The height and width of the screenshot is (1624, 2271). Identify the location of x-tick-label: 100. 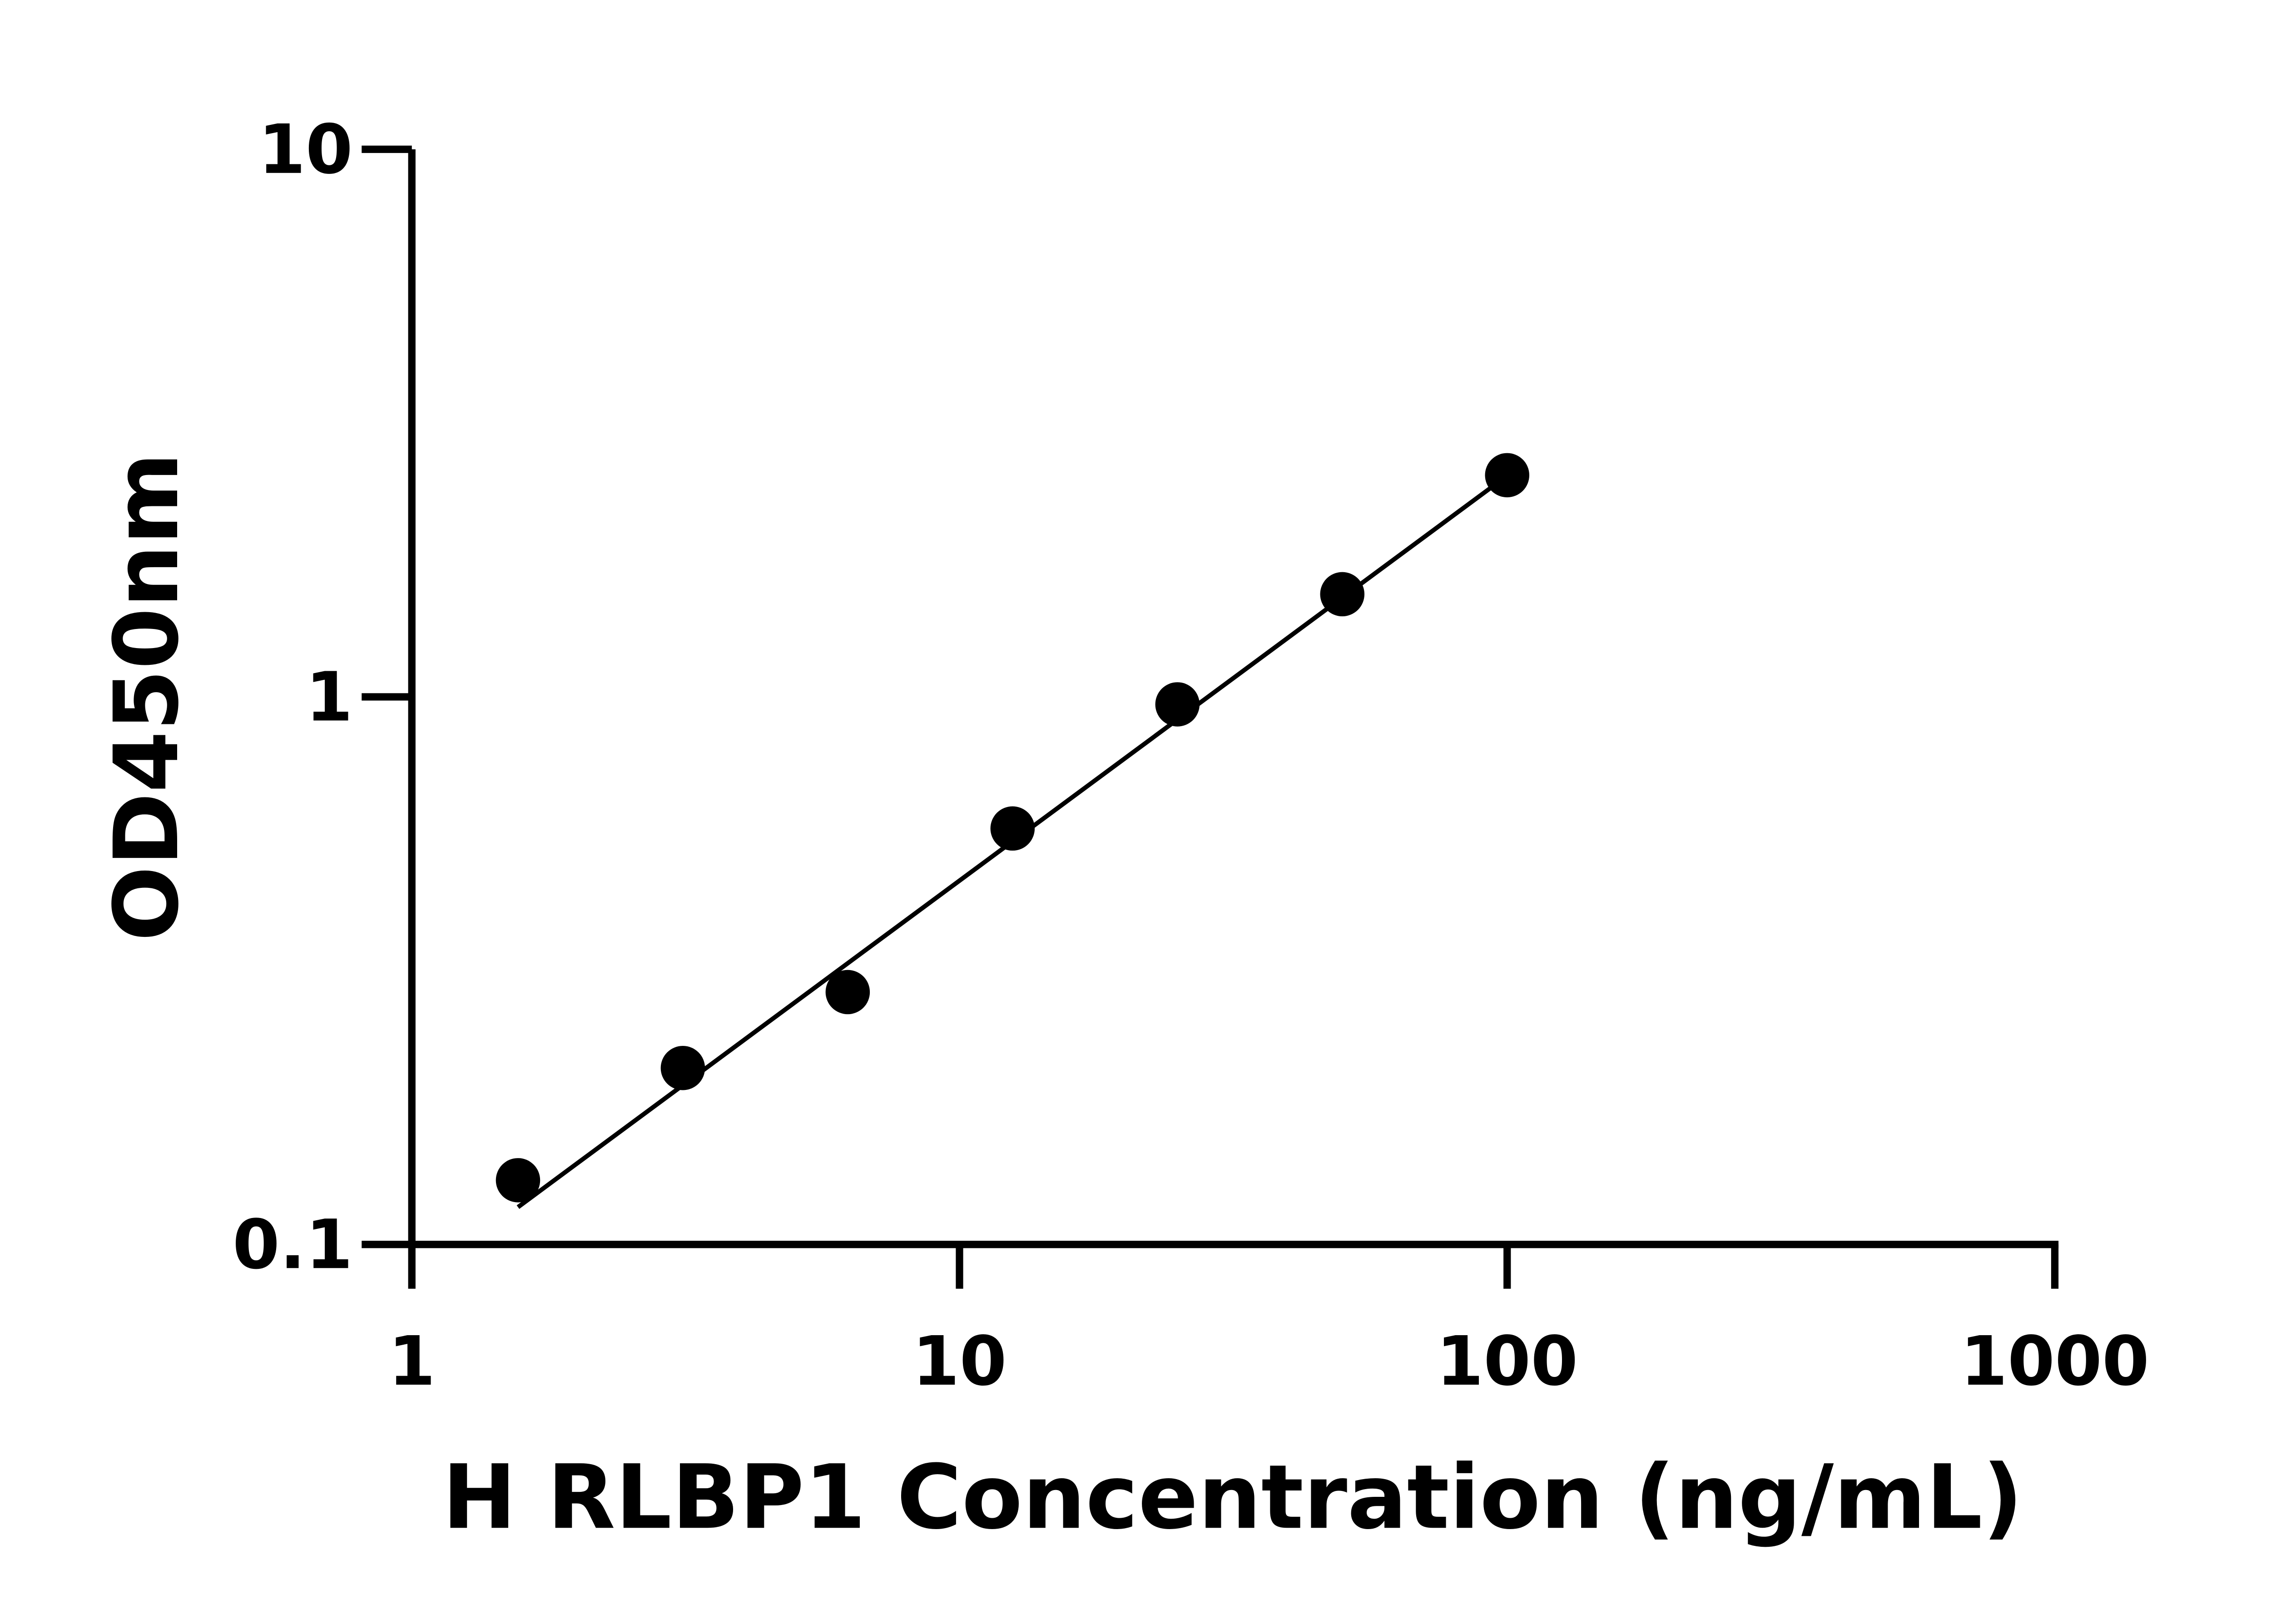
(1507, 1361).